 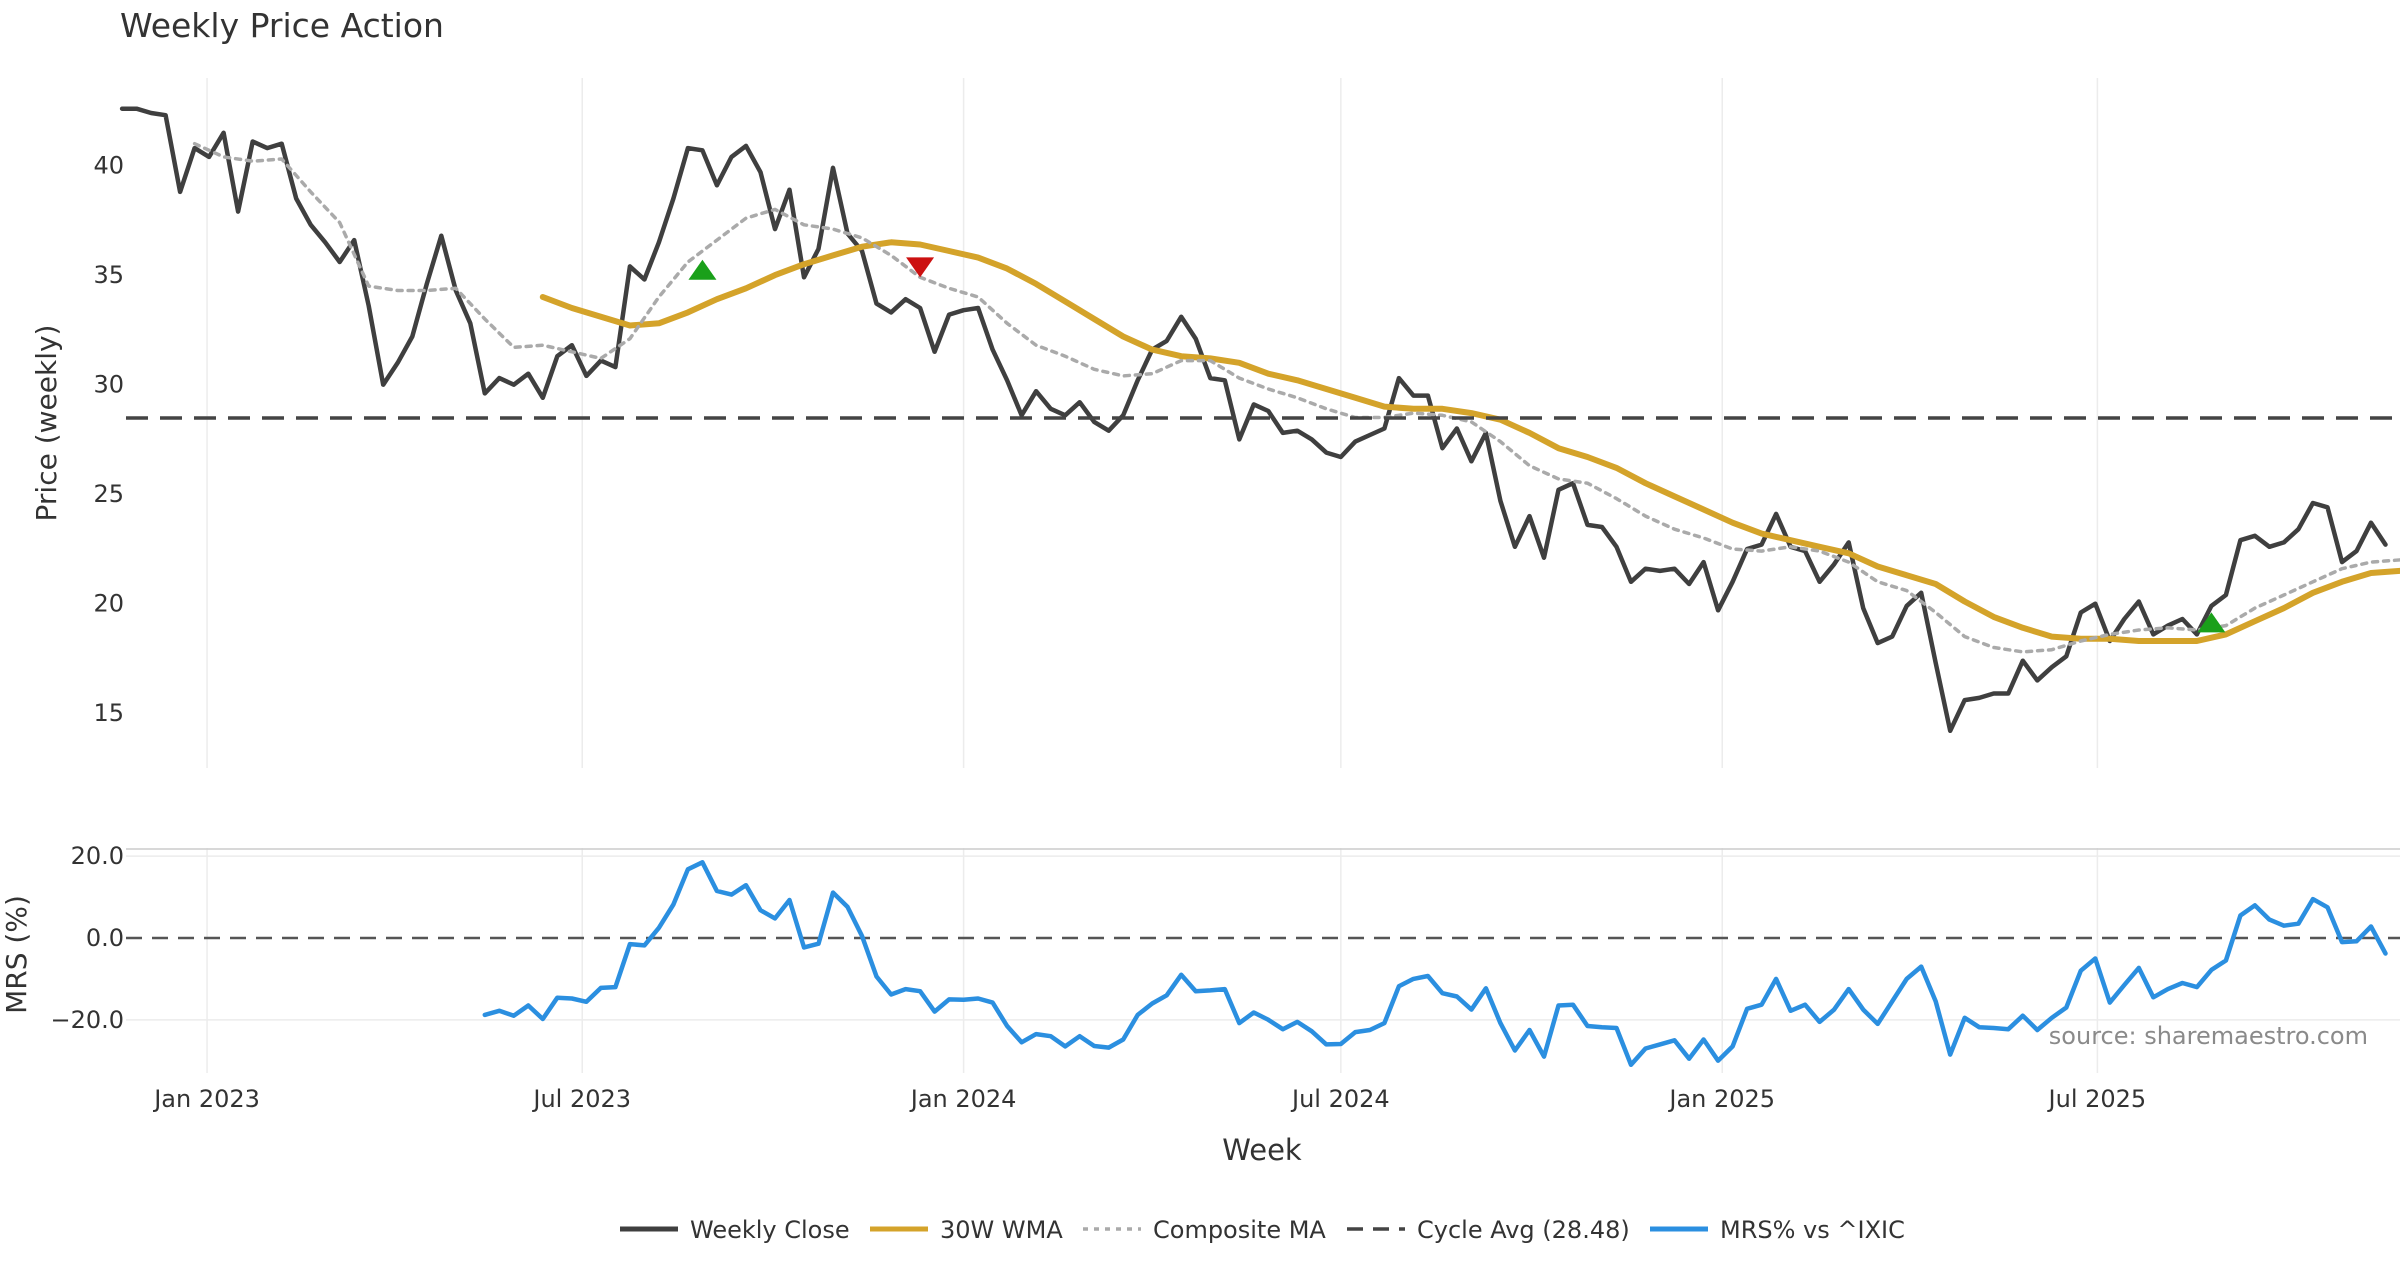 I want to click on x-tick-label: Jul 2025, so click(x=2097, y=1099).